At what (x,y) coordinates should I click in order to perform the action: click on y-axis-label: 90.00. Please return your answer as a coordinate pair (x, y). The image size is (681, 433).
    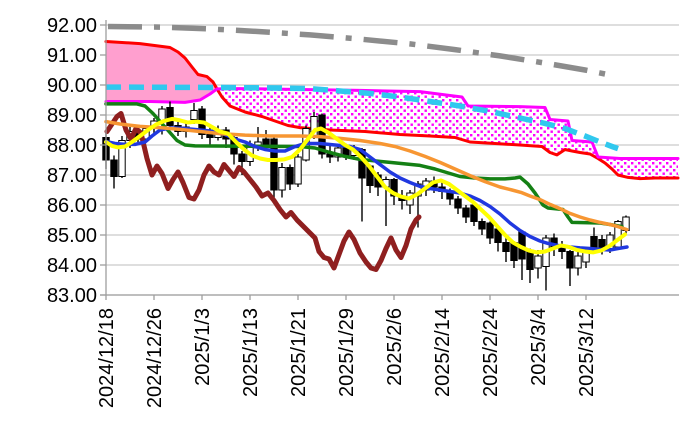
    Looking at the image, I should click on (72, 86).